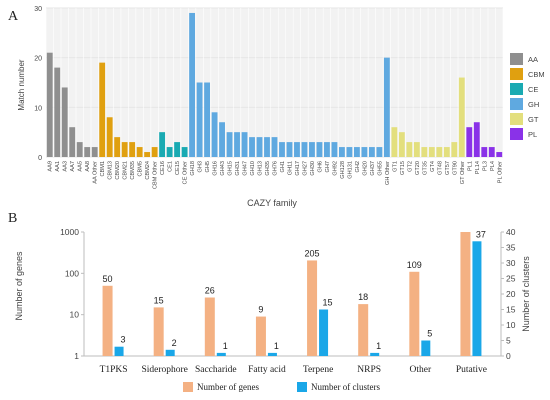 This screenshot has height=400, width=550. What do you see at coordinates (260, 310) in the screenshot?
I see `panel-b-genes-data-label: 9` at bounding box center [260, 310].